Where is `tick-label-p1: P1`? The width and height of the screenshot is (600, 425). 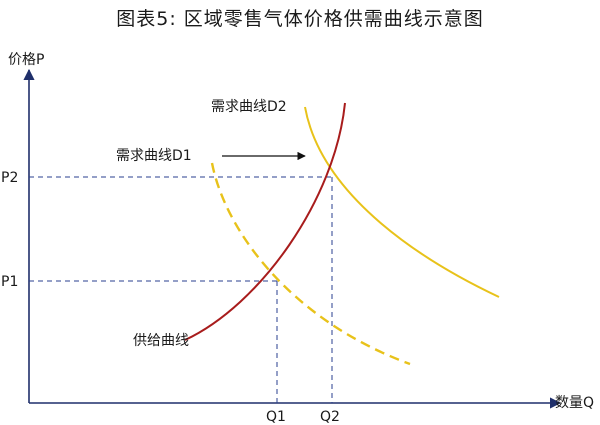 tick-label-p1: P1 is located at coordinates (9, 282).